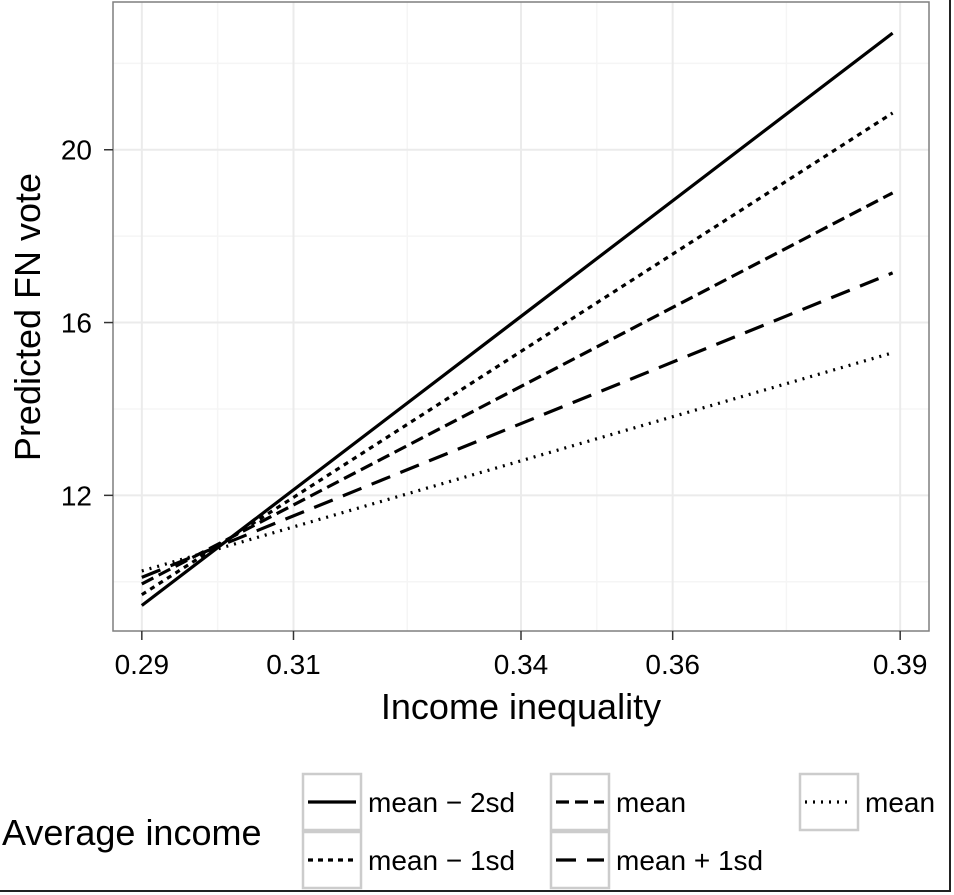 This screenshot has width=954, height=895. Describe the element at coordinates (900, 664) in the screenshot. I see `x-tick-label: 0.39` at that location.